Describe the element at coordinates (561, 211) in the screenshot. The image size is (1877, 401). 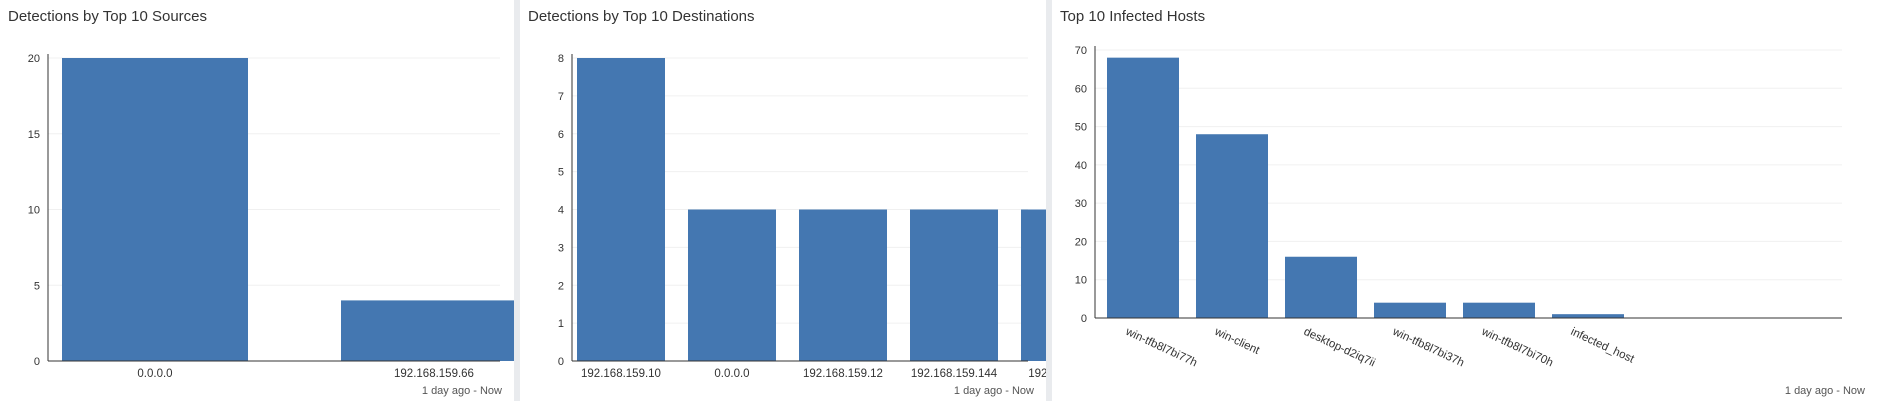
I see `y-tick-label: 4` at that location.